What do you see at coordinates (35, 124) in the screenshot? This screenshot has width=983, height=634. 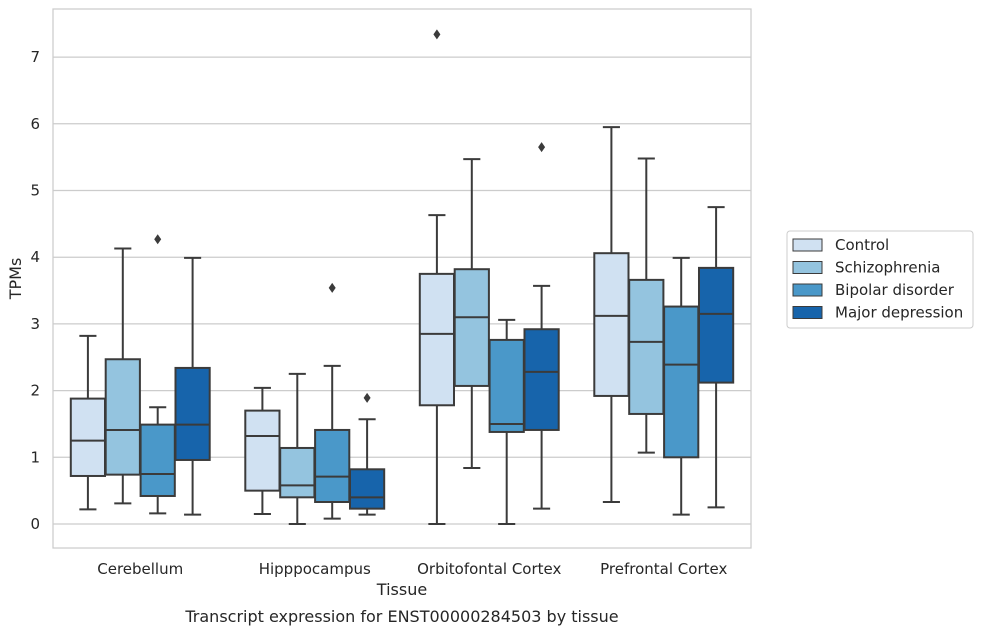 I see `y-tick-label: 6` at bounding box center [35, 124].